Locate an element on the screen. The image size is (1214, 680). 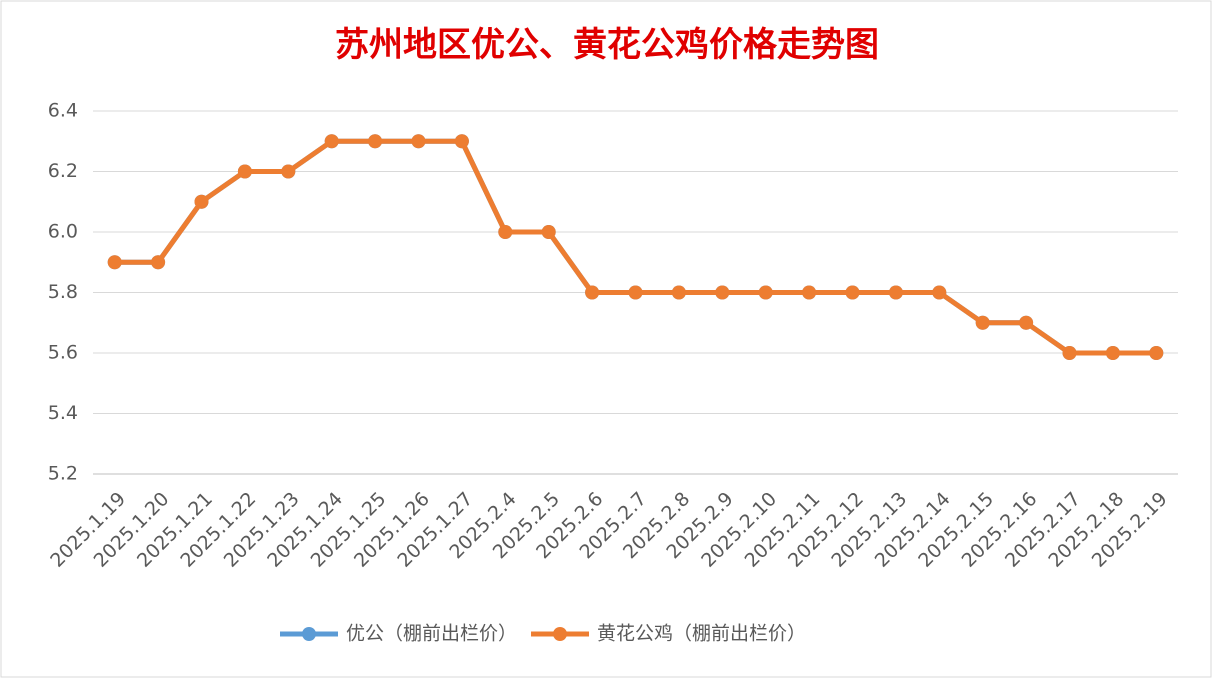
y-tick-label: 5.4 is located at coordinates (63, 413).